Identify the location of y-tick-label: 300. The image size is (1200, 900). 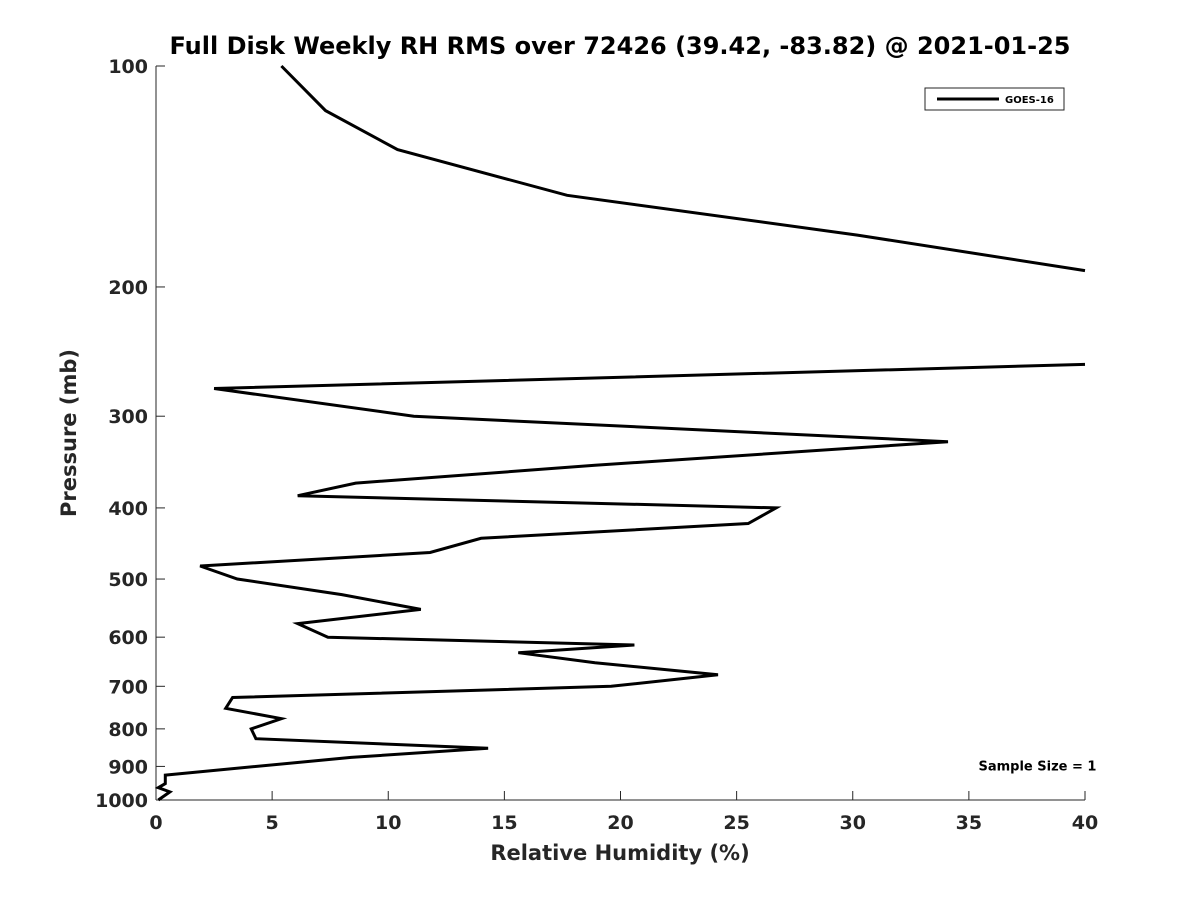
(128, 417).